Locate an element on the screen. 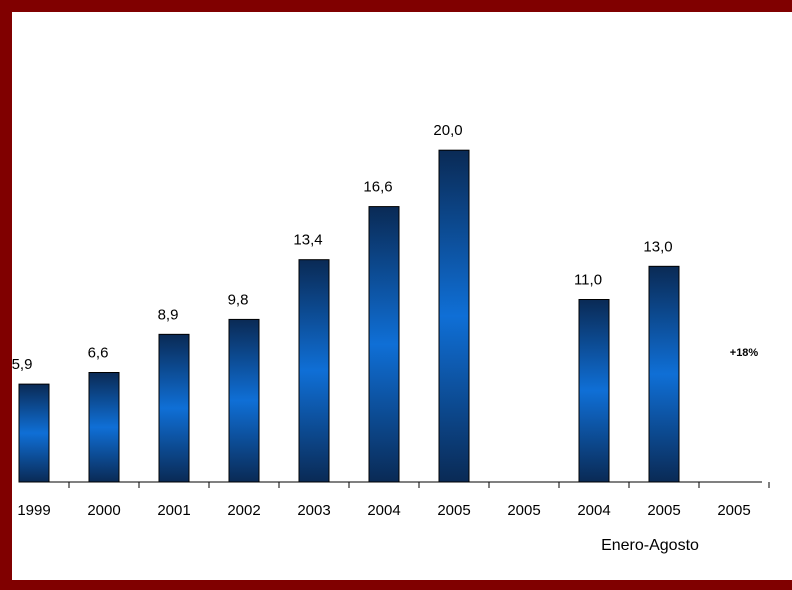  bar-2000 is located at coordinates (104, 427).